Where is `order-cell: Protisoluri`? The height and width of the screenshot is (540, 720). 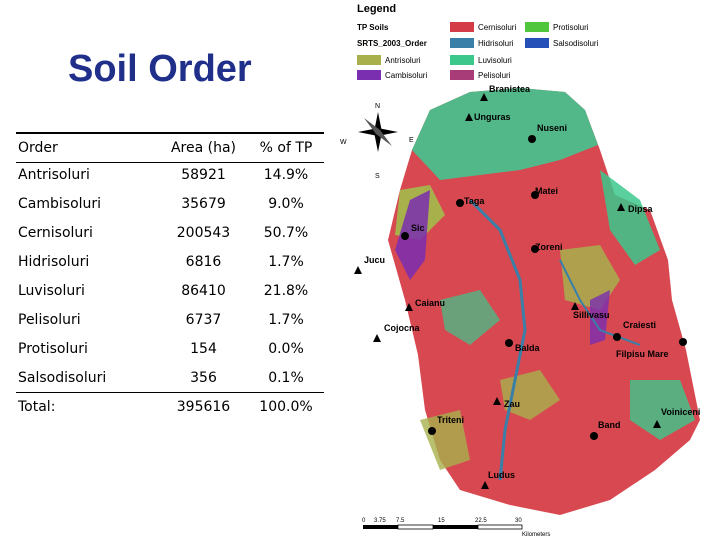
order-cell: Protisoluri is located at coordinates (53, 349).